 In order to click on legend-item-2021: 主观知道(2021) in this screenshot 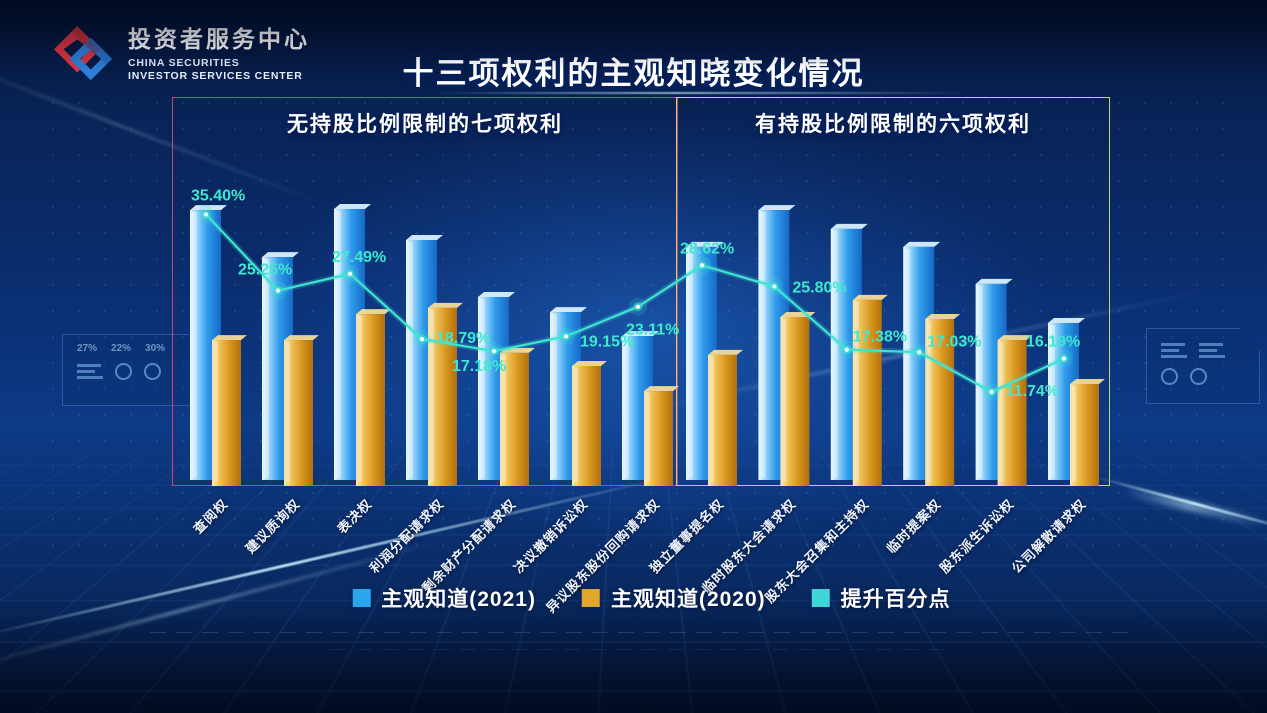, I will do `click(444, 598)`.